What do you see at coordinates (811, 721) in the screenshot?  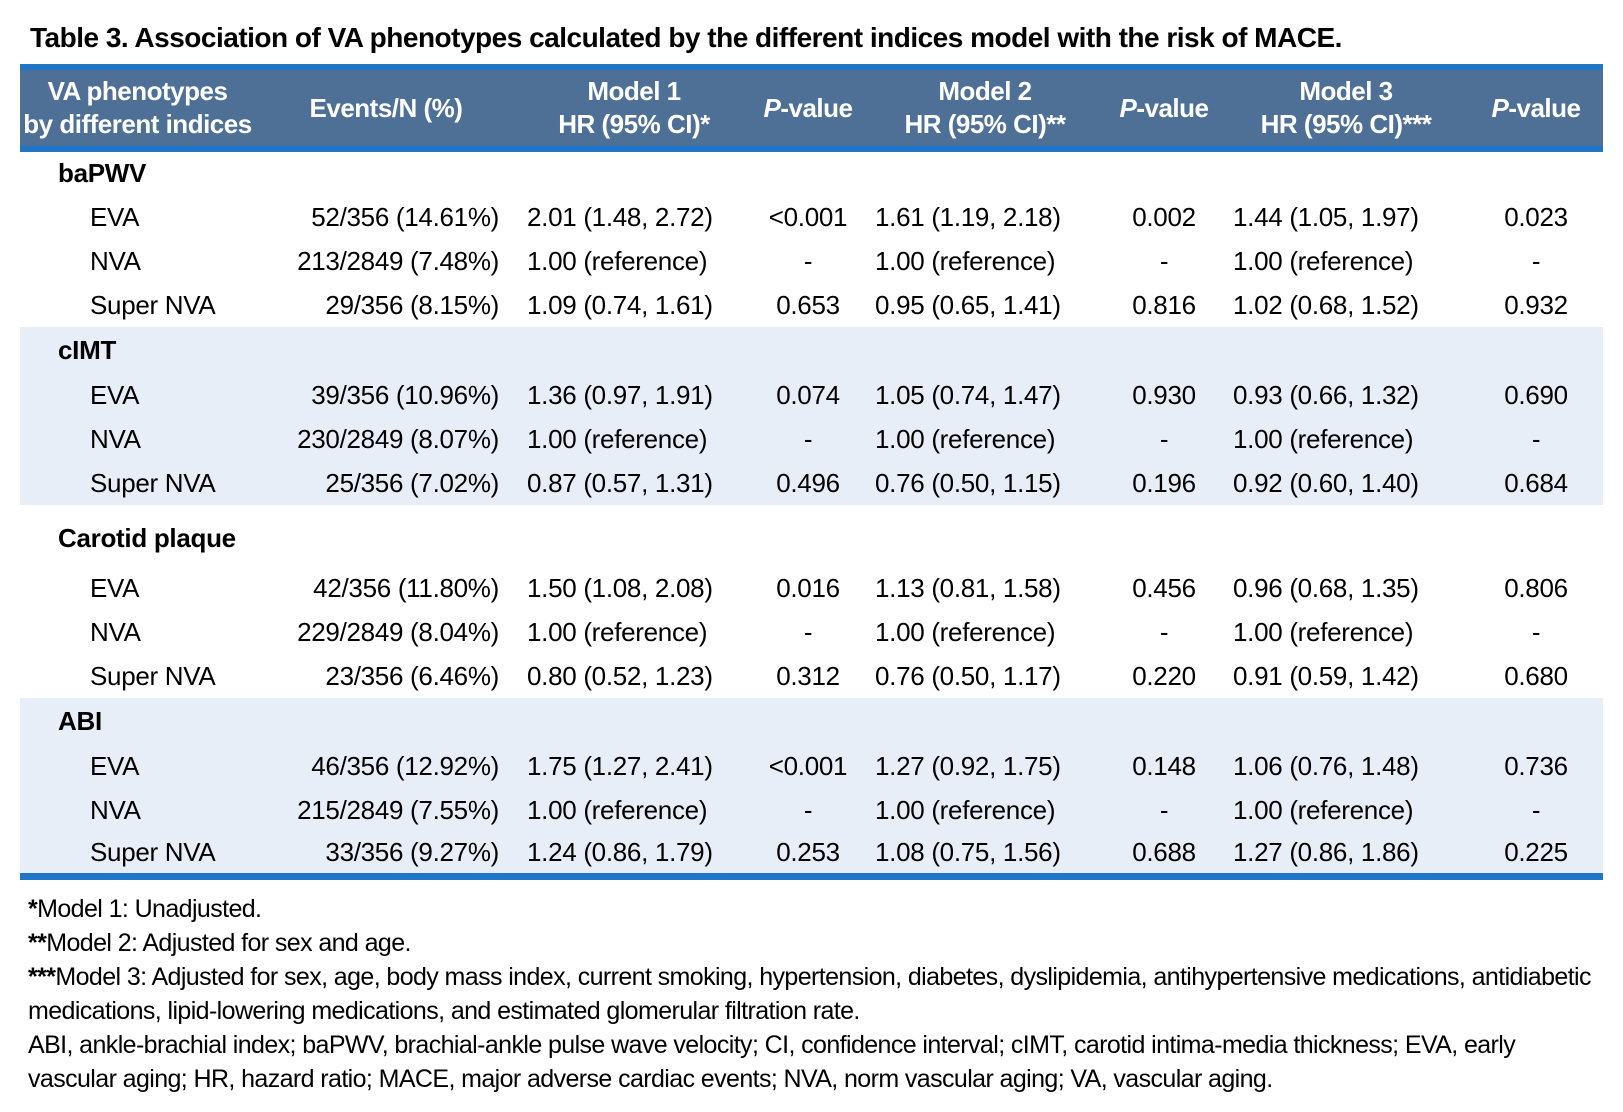 I see `section-label: ABI` at bounding box center [811, 721].